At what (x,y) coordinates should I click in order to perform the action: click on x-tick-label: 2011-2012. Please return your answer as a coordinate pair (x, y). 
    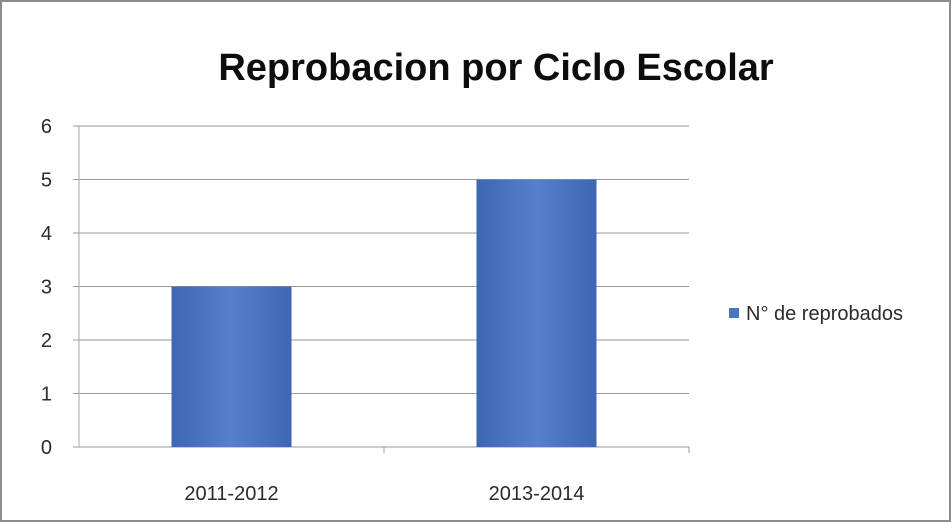
    Looking at the image, I should click on (231, 494).